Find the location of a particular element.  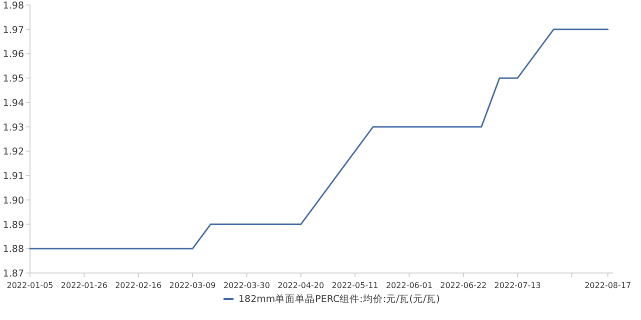

x-tick-label: 2022-04-20 is located at coordinates (301, 285).